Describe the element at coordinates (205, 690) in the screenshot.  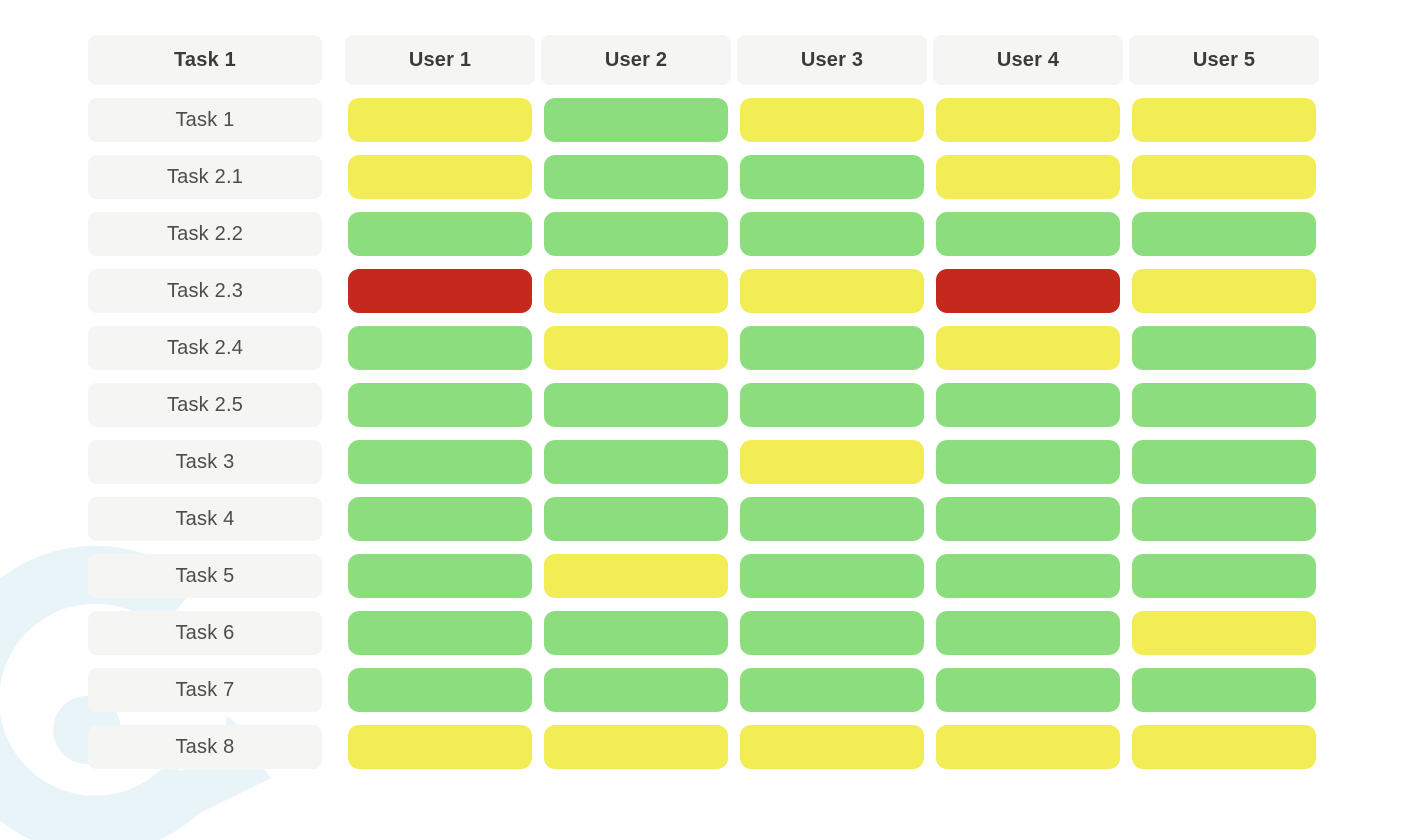
I see `task-row-label: Task 7` at that location.